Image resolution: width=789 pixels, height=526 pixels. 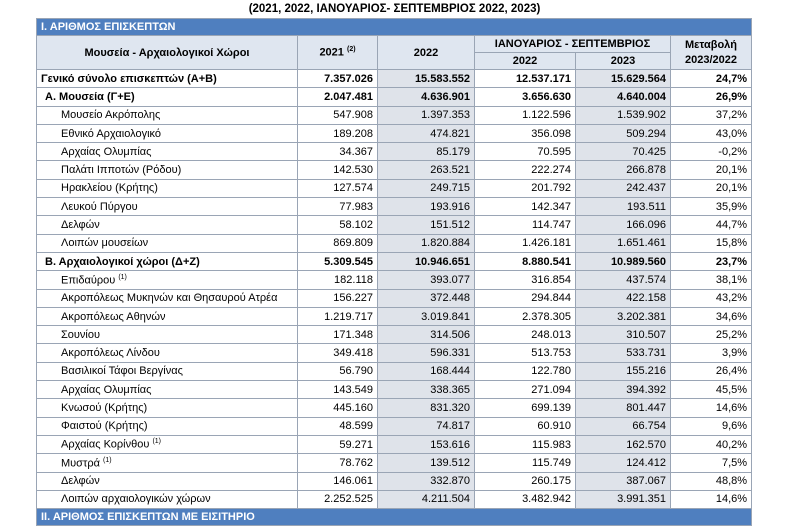 I want to click on value-cell: 201.792, so click(x=525, y=188).